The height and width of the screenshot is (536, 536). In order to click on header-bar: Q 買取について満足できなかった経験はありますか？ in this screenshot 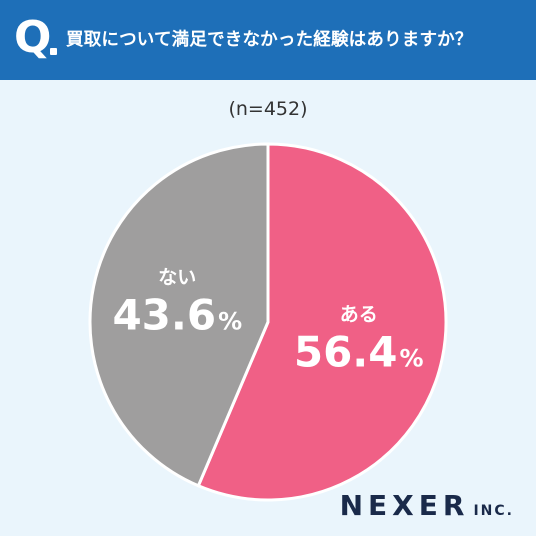, I will do `click(268, 40)`.